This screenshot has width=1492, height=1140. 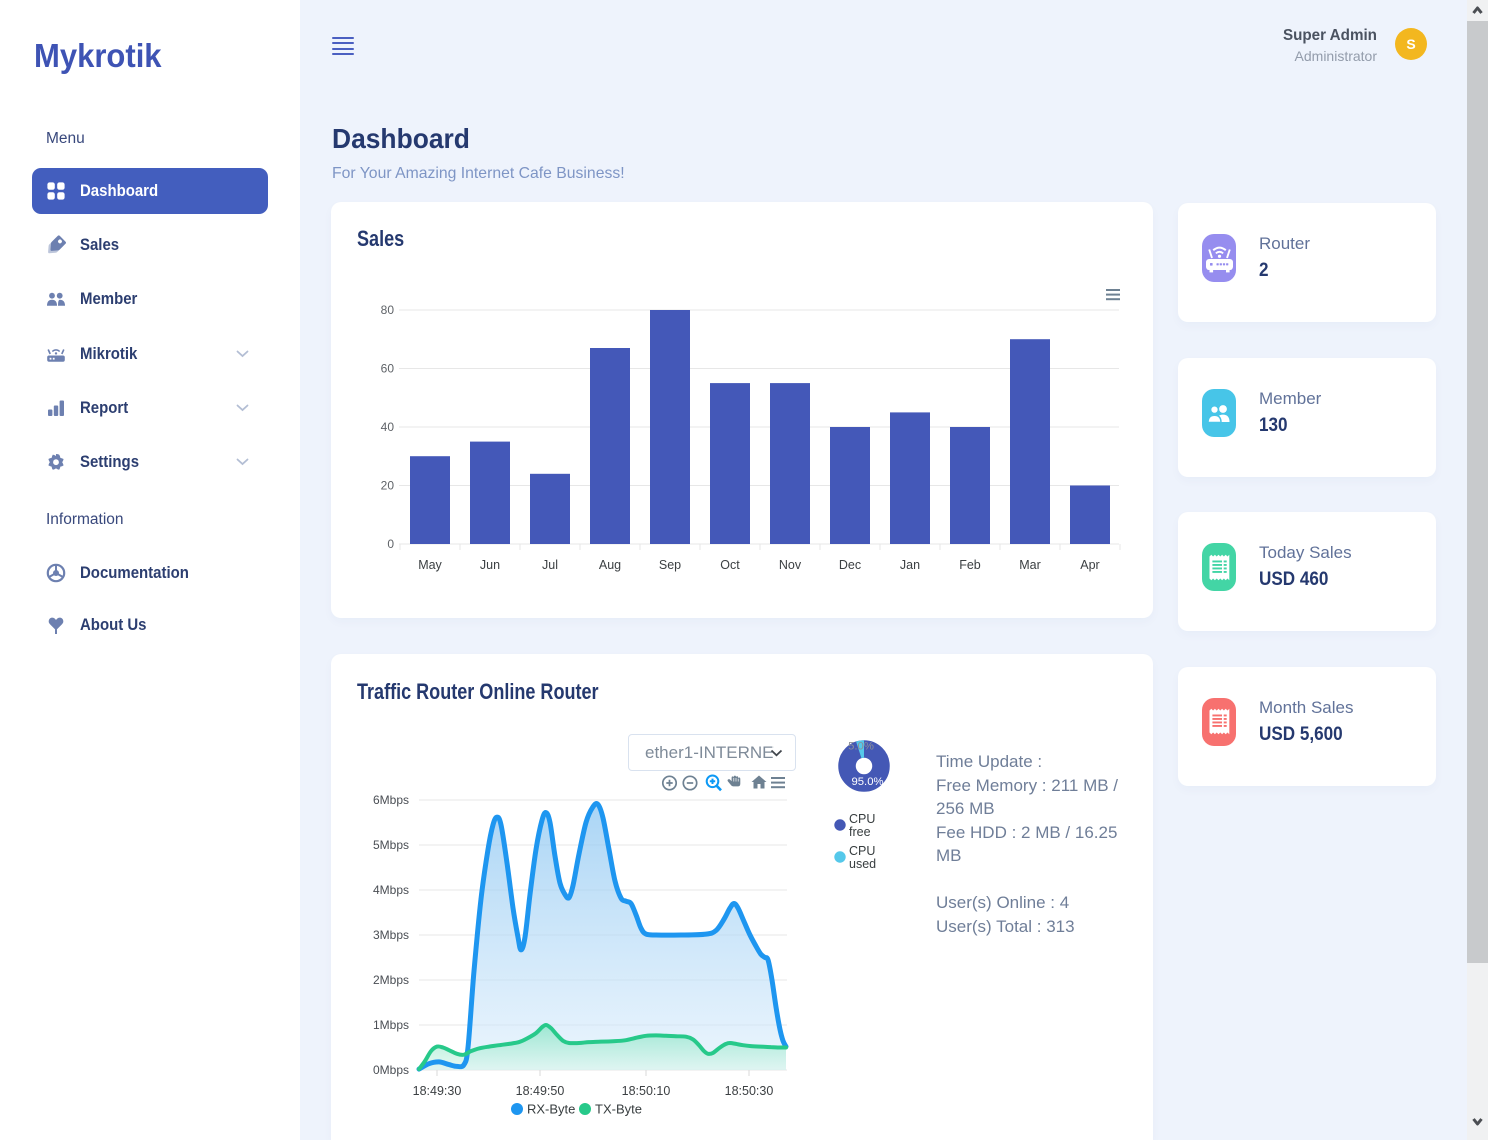 I want to click on svg-text: 60, so click(x=388, y=369).